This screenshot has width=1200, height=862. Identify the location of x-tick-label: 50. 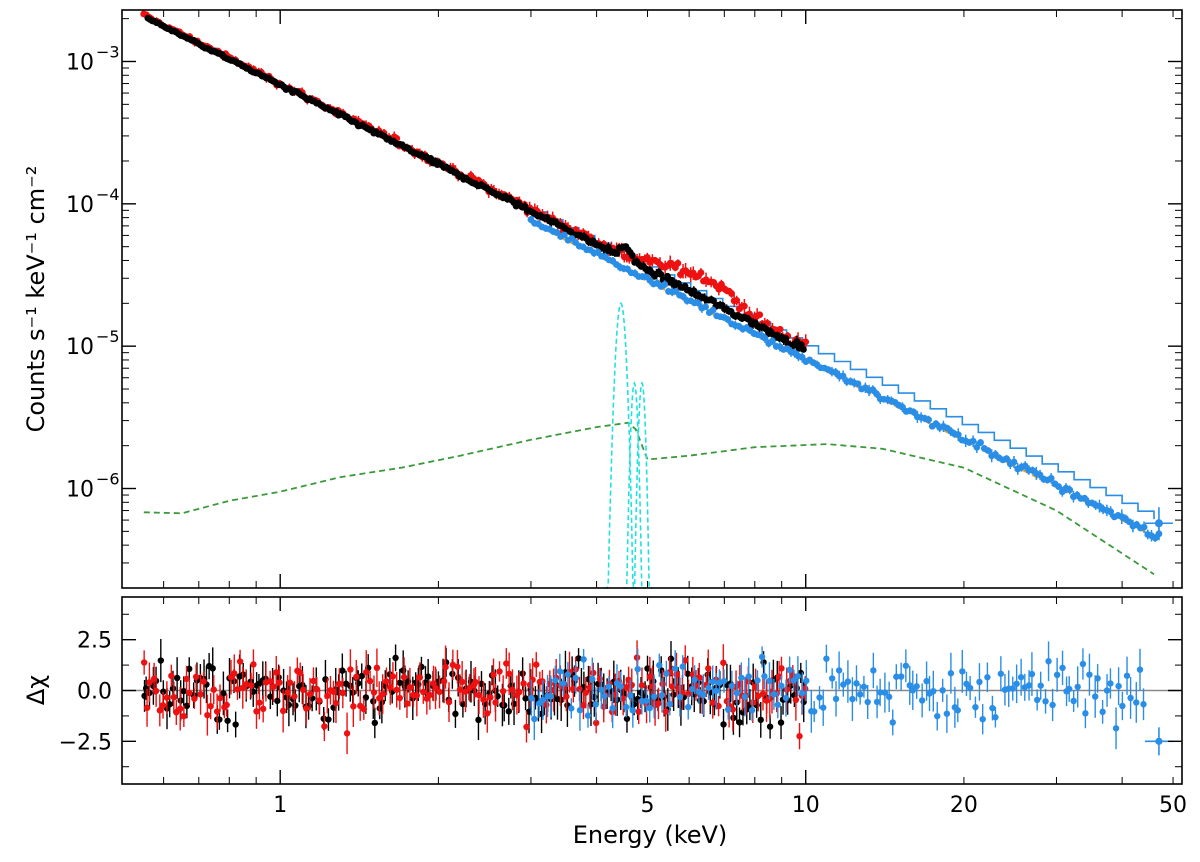
(1173, 805).